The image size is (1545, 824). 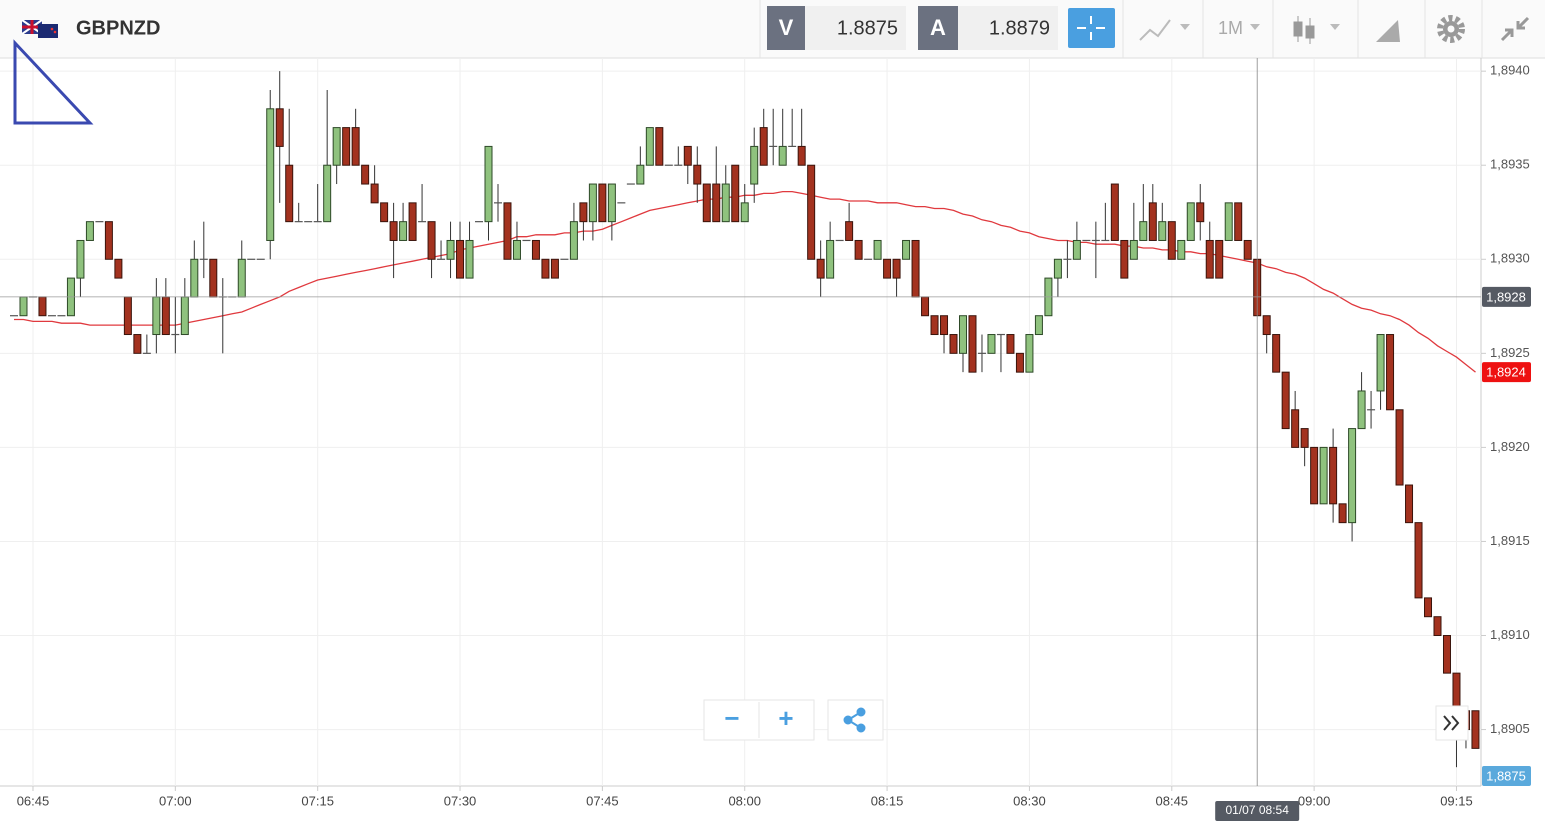 I want to click on x-tick-label: 08:30, so click(x=1029, y=800).